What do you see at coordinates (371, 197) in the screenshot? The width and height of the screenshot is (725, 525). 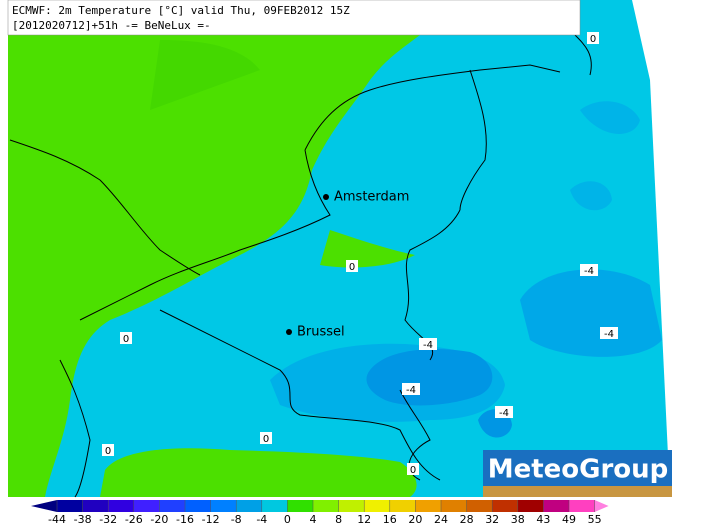 I see `city-label: Amsterdam` at bounding box center [371, 197].